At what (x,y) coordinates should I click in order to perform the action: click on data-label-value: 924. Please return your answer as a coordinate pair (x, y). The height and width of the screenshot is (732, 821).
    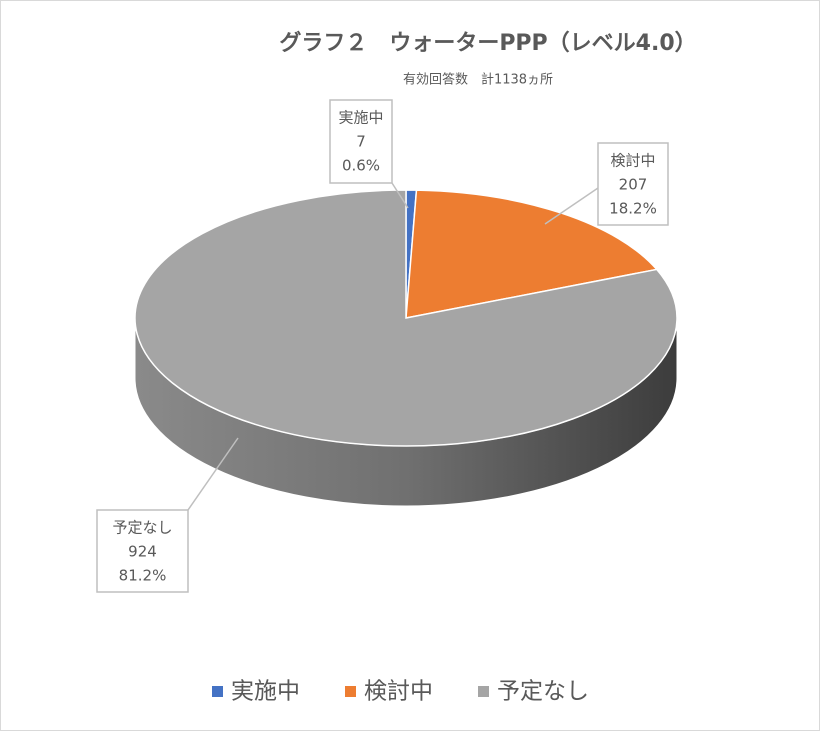
    Looking at the image, I should click on (142, 552).